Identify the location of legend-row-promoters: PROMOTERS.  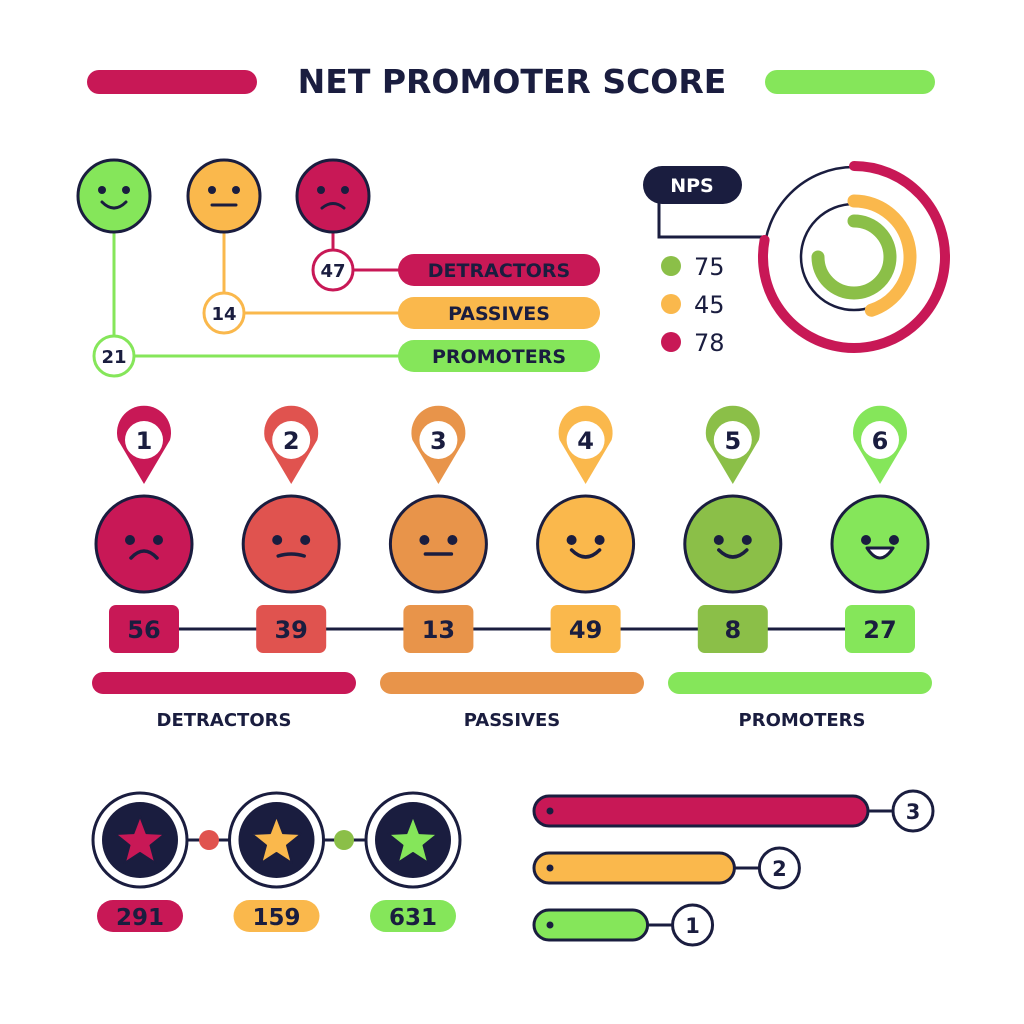
(499, 356).